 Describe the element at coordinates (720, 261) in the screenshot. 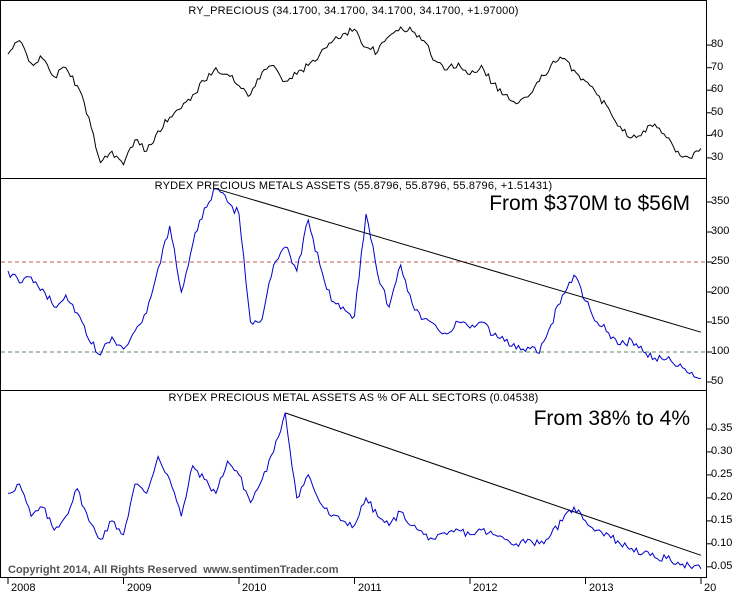

I see `y-tick-label: 250` at that location.